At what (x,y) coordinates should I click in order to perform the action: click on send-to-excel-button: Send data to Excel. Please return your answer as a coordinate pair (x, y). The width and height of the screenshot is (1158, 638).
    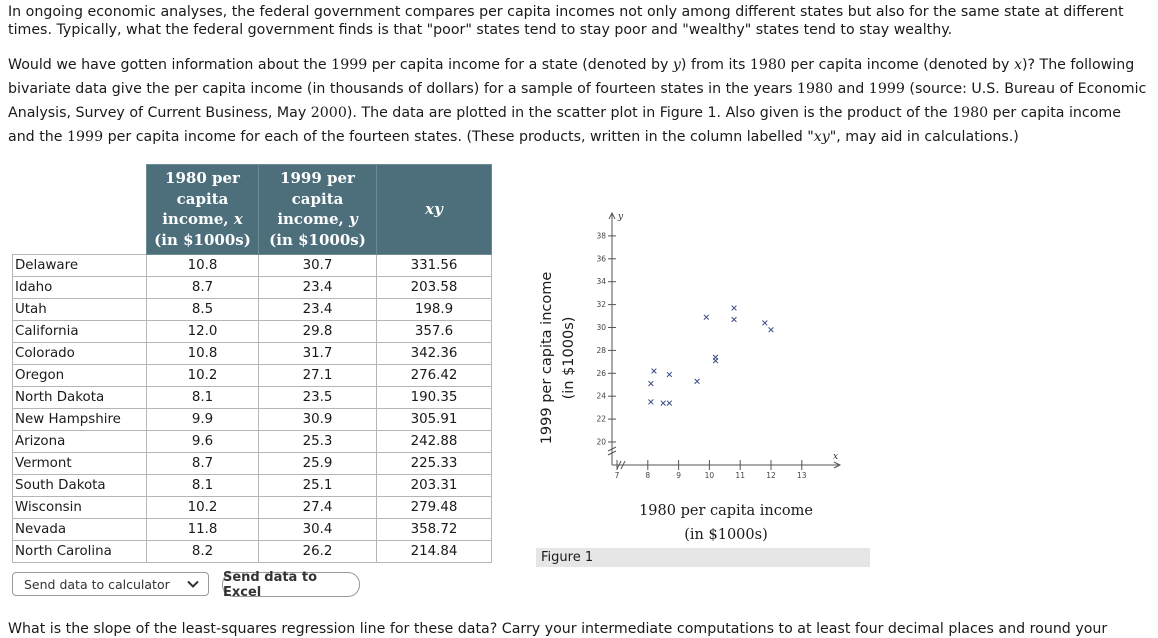
    Looking at the image, I should click on (291, 585).